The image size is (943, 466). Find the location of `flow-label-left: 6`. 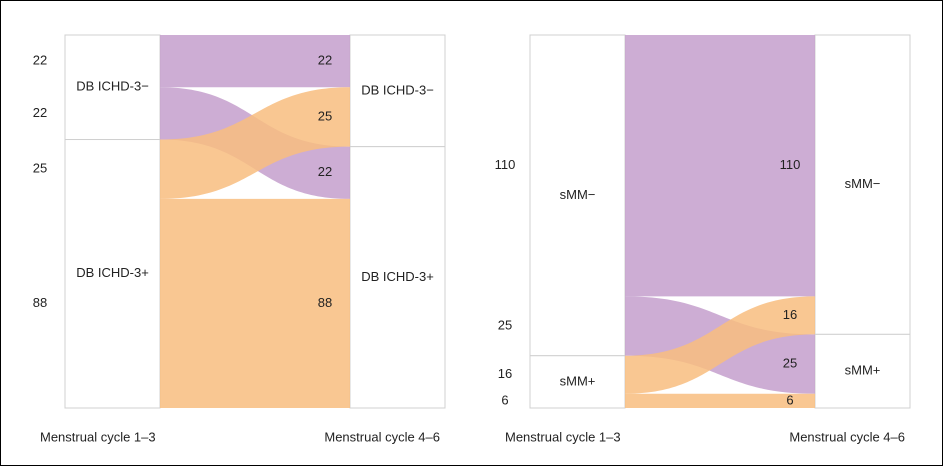

flow-label-left: 6 is located at coordinates (504, 399).